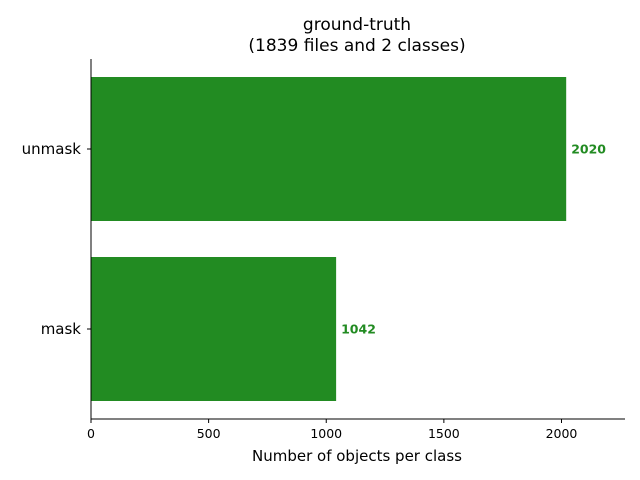 Image resolution: width=640 pixels, height=480 pixels. What do you see at coordinates (357, 456) in the screenshot?
I see `x-axis-label: Number of objects per class` at bounding box center [357, 456].